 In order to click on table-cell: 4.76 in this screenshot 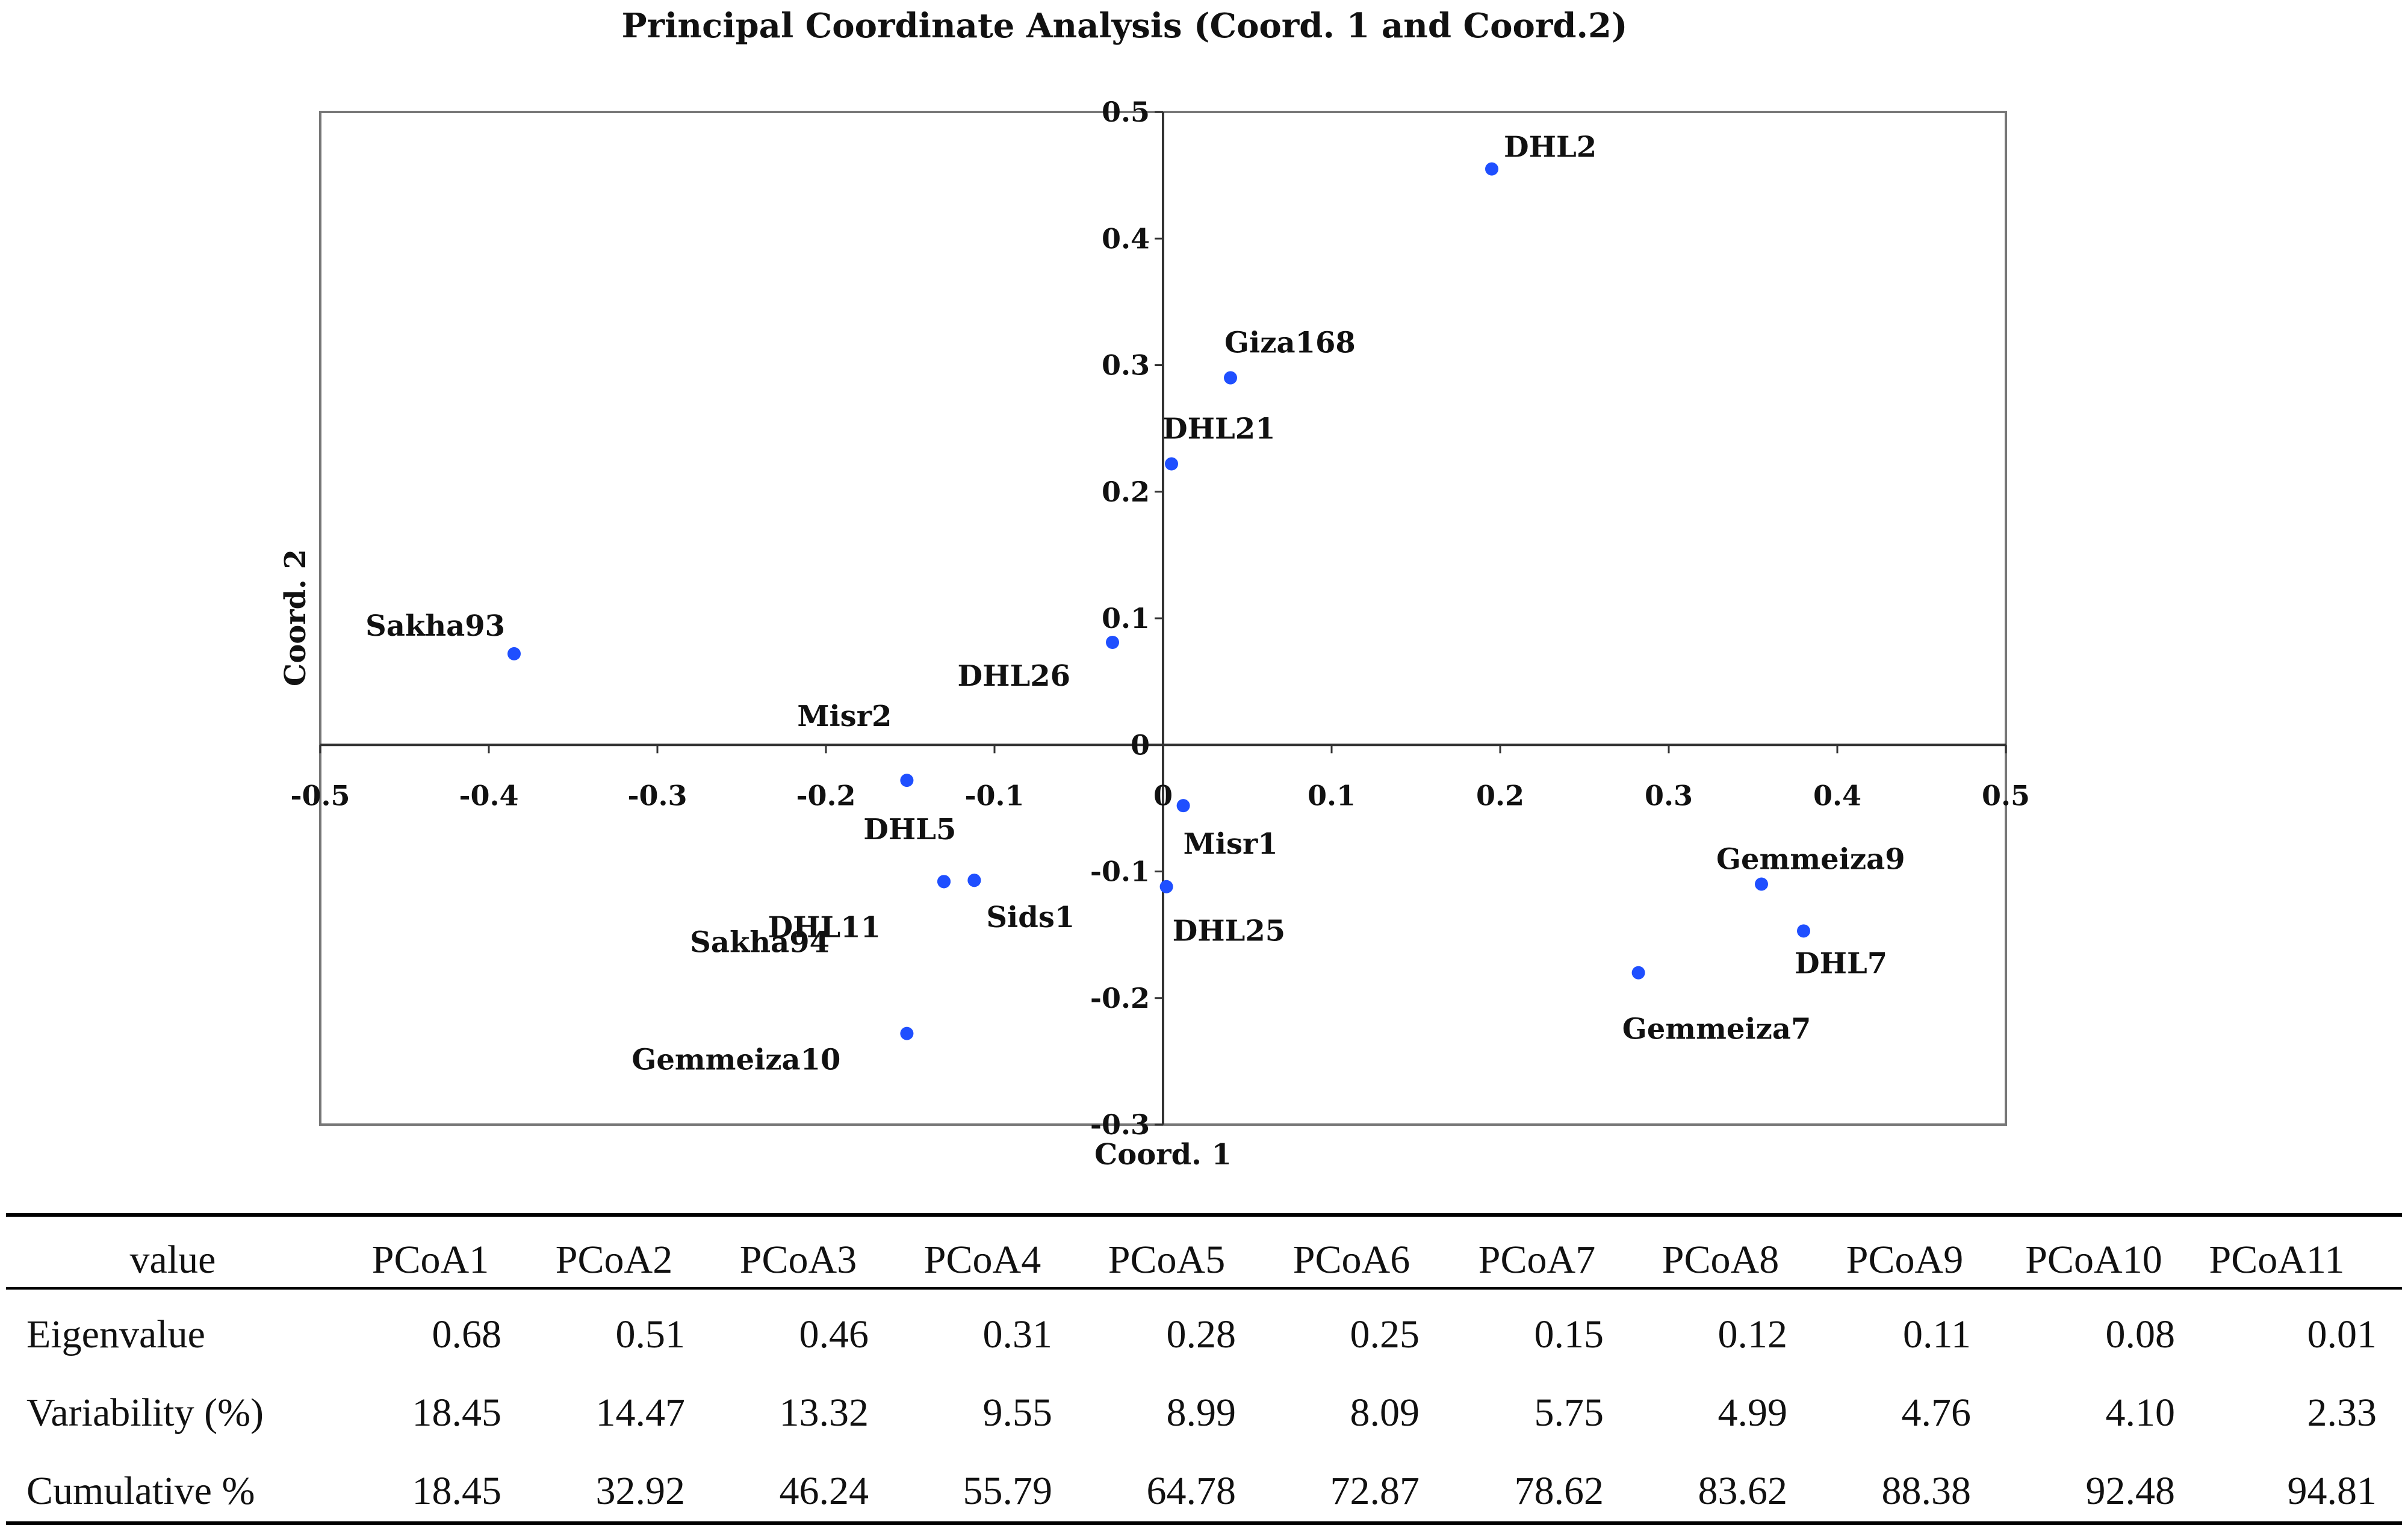, I will do `click(1937, 1413)`.